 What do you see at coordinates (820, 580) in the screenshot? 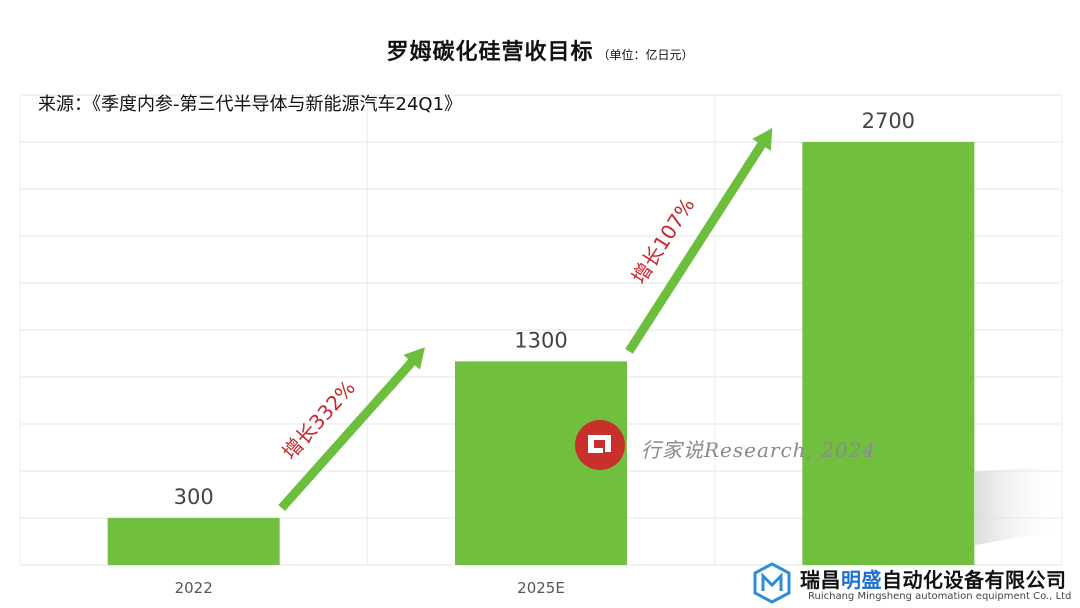
I see `brand-name-part1: 瑞昌` at bounding box center [820, 580].